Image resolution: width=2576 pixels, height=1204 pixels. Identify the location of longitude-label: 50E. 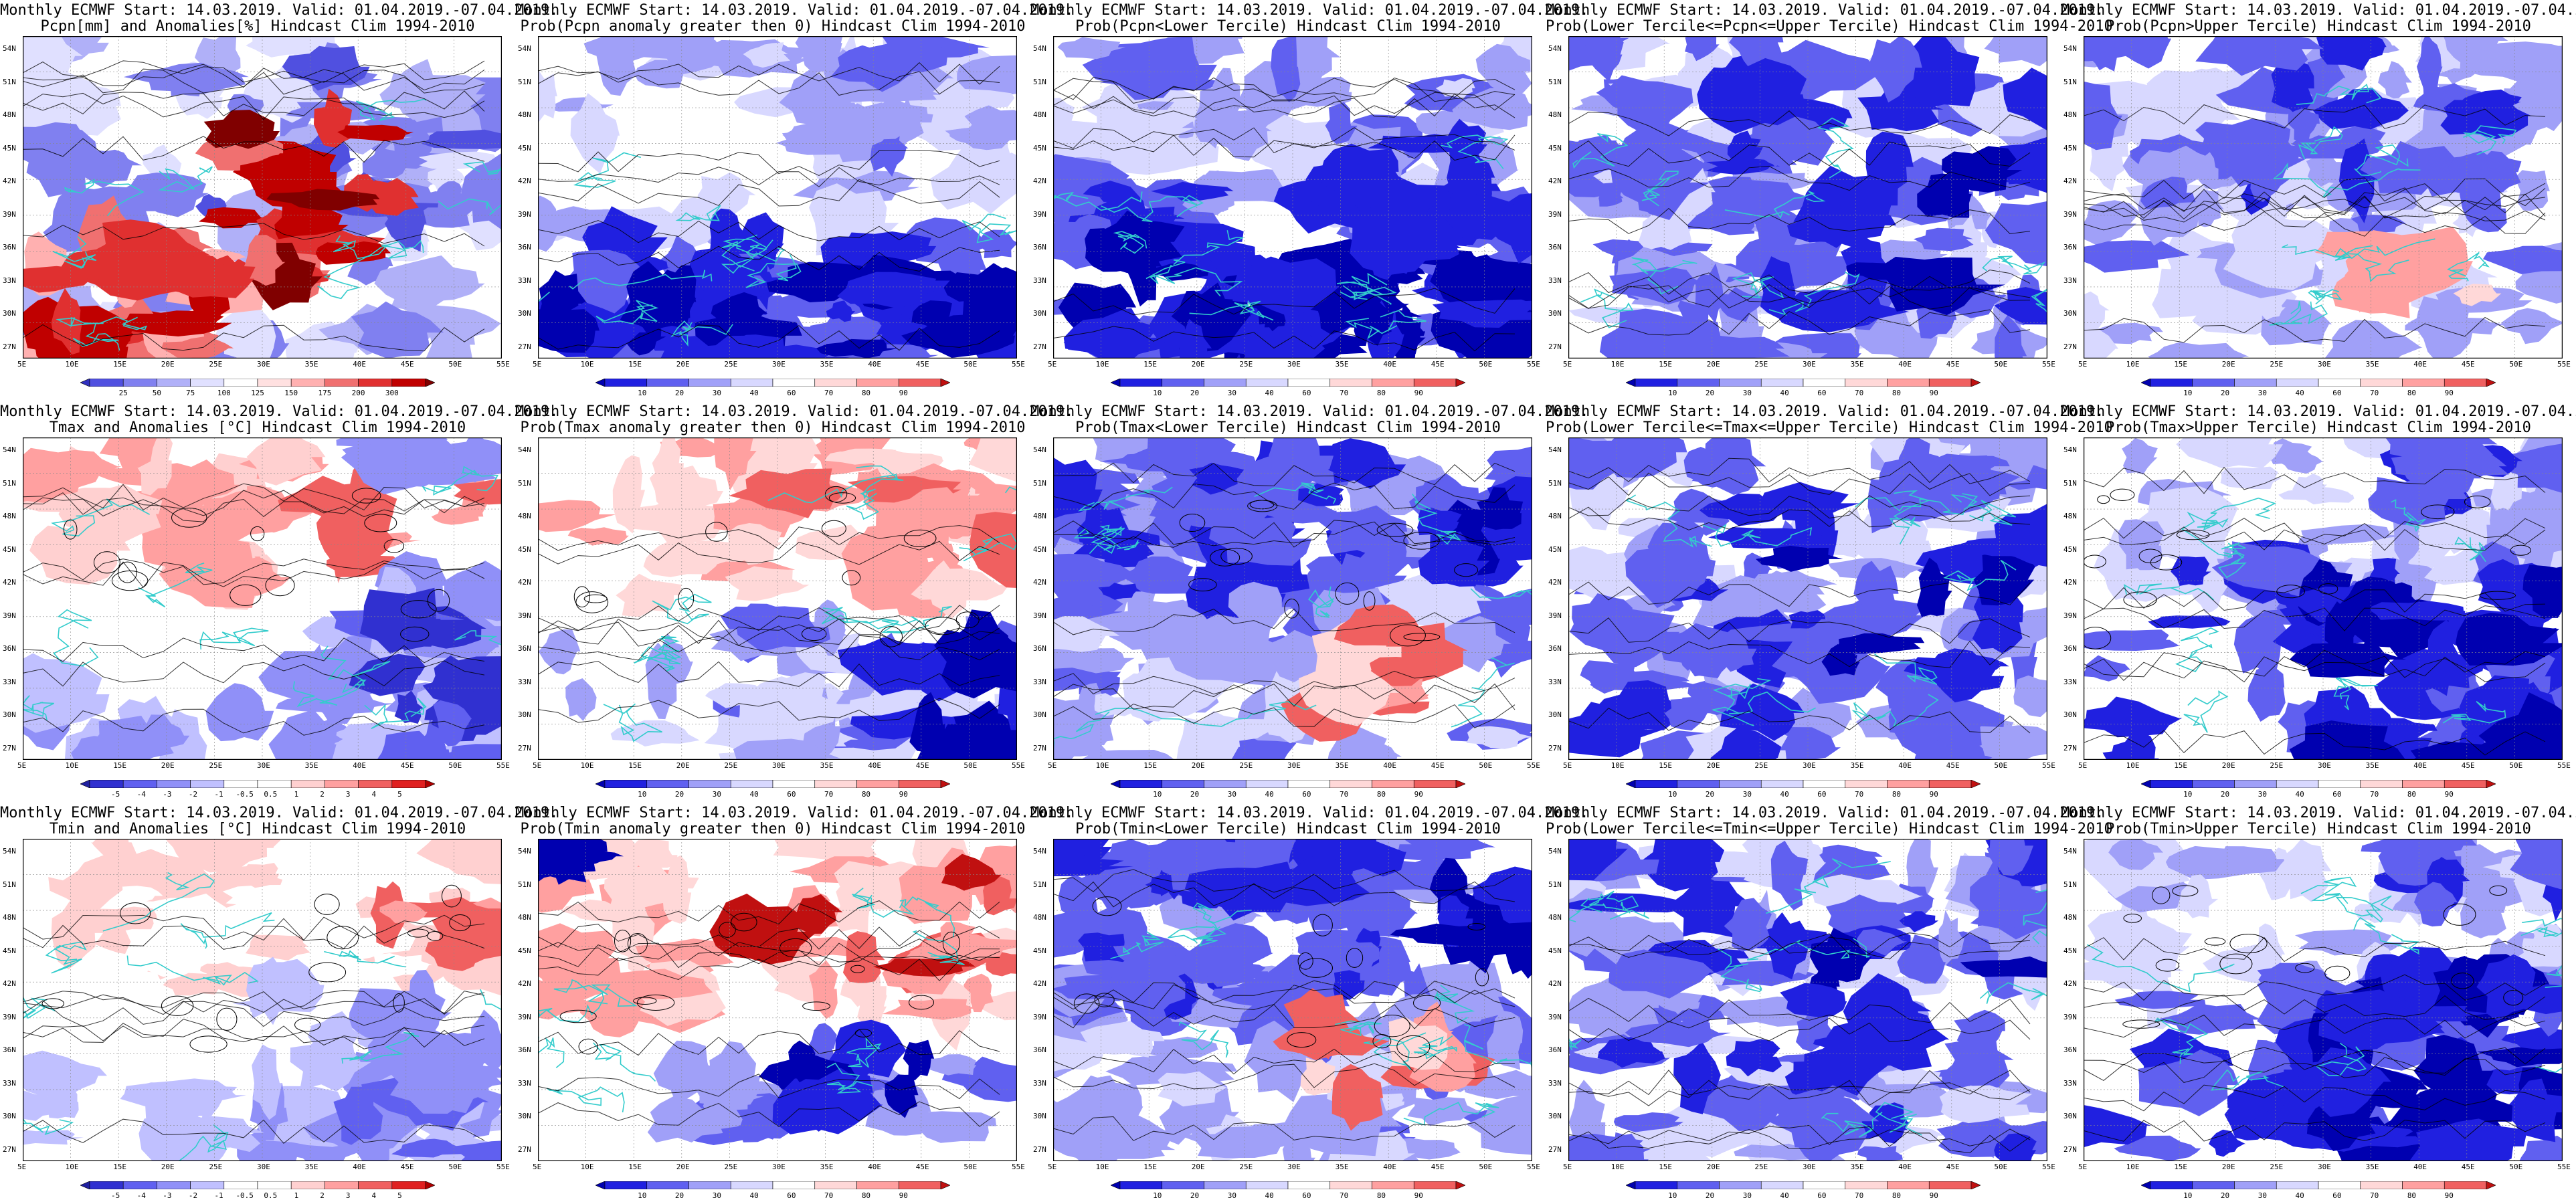
(1486, 364).